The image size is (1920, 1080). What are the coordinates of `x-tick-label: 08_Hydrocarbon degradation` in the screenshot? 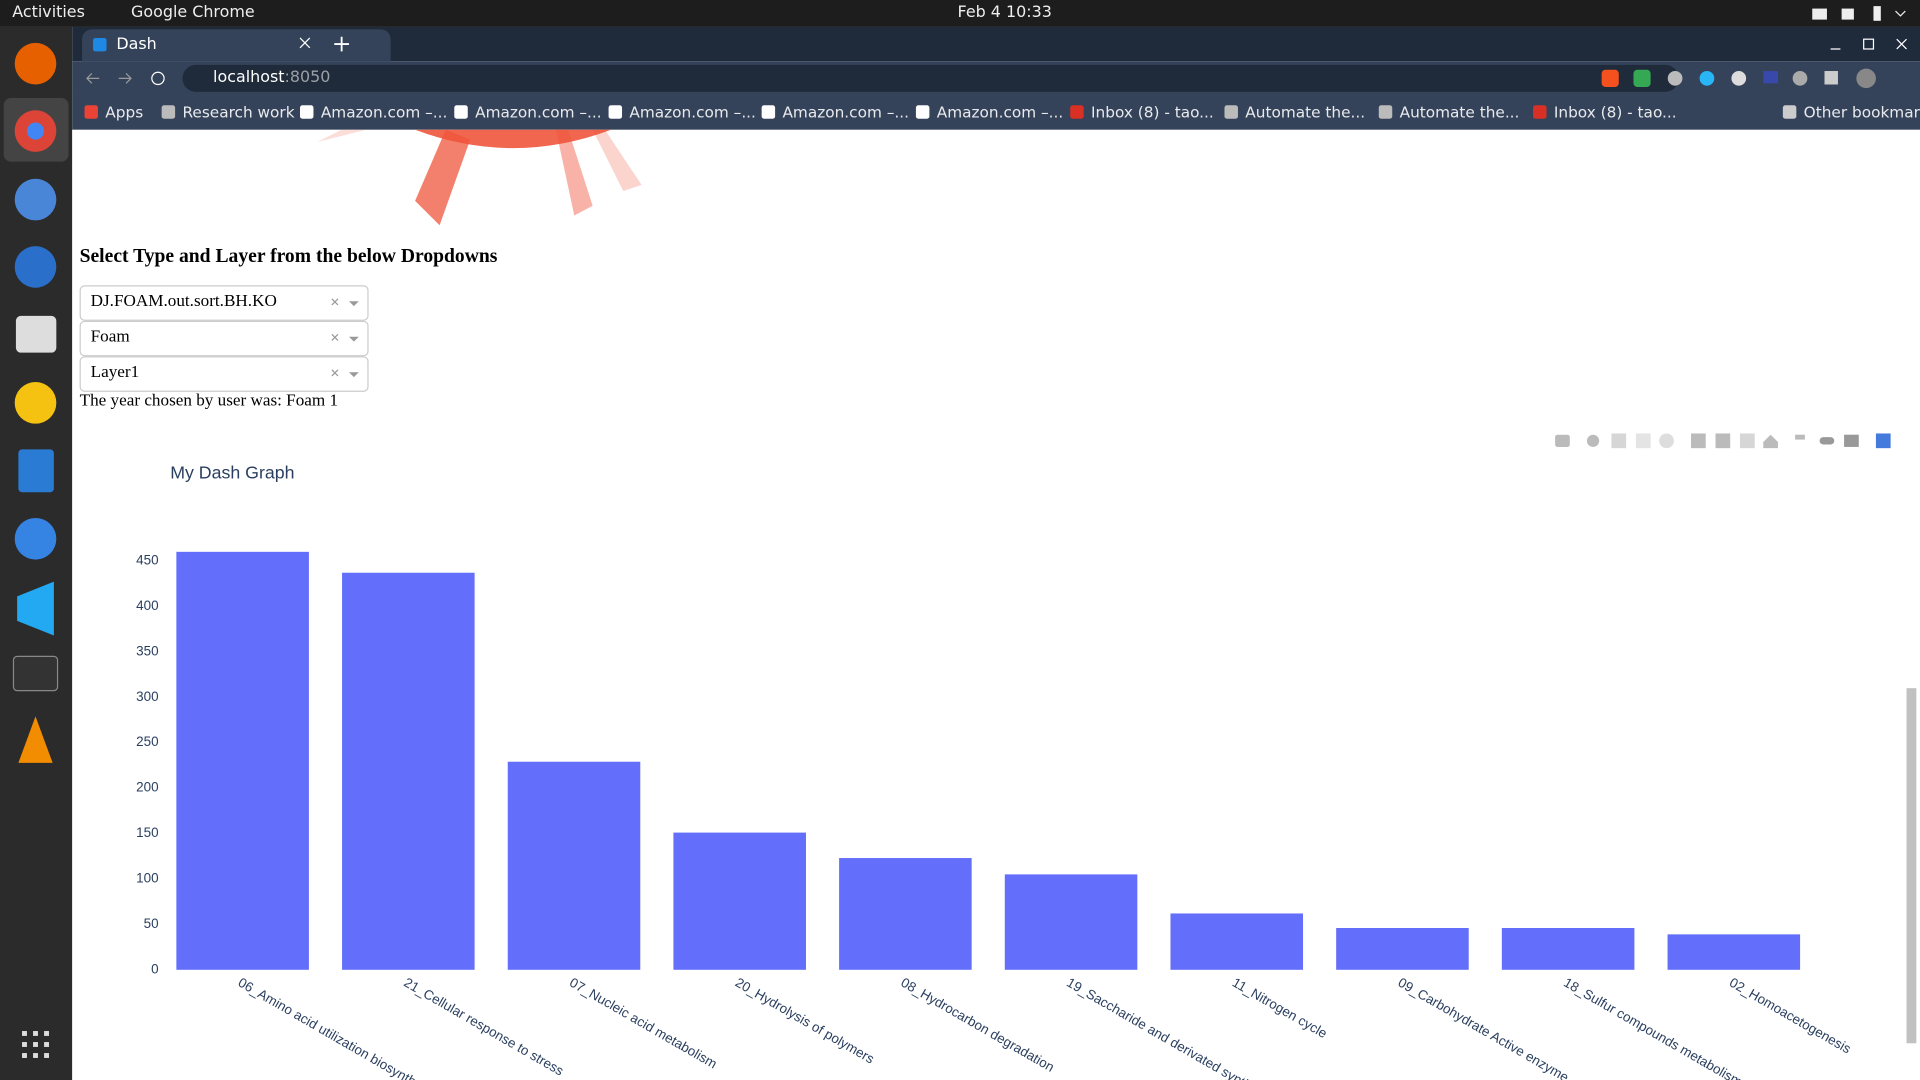 It's located at (977, 1025).